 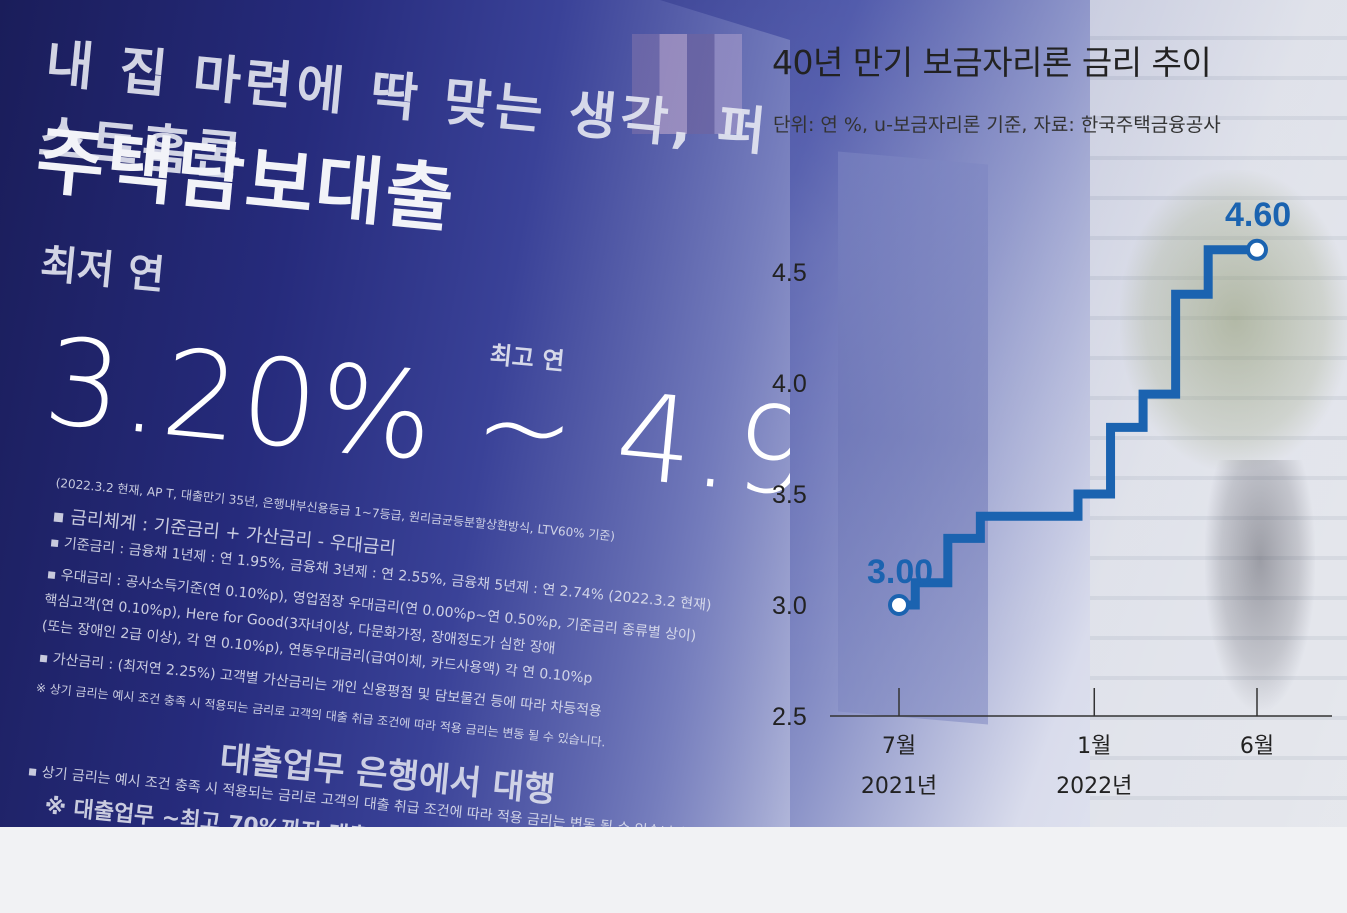 What do you see at coordinates (1258, 215) in the screenshot?
I see `data-label: 4.60` at bounding box center [1258, 215].